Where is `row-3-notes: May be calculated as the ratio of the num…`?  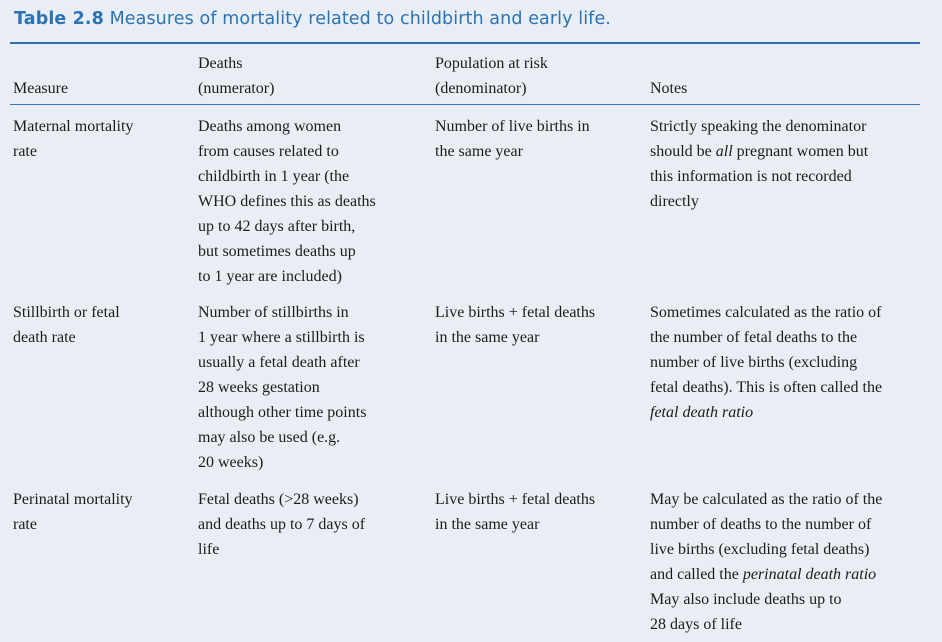 row-3-notes: May be calculated as the ratio of the num… is located at coordinates (766, 562).